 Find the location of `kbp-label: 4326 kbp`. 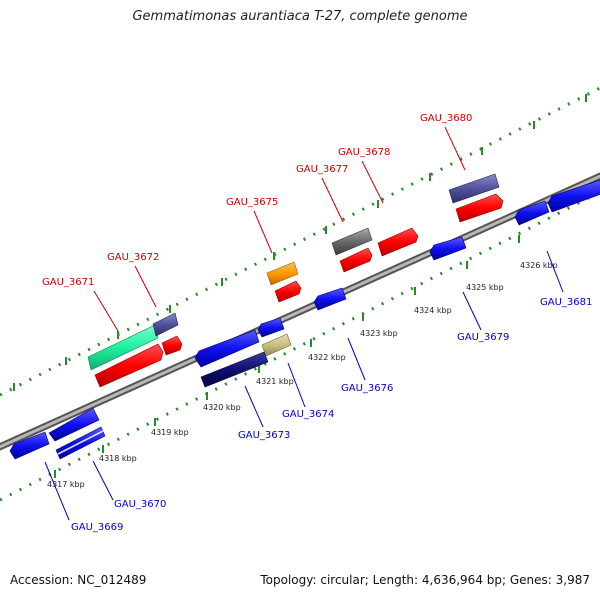

kbp-label: 4326 kbp is located at coordinates (539, 265).